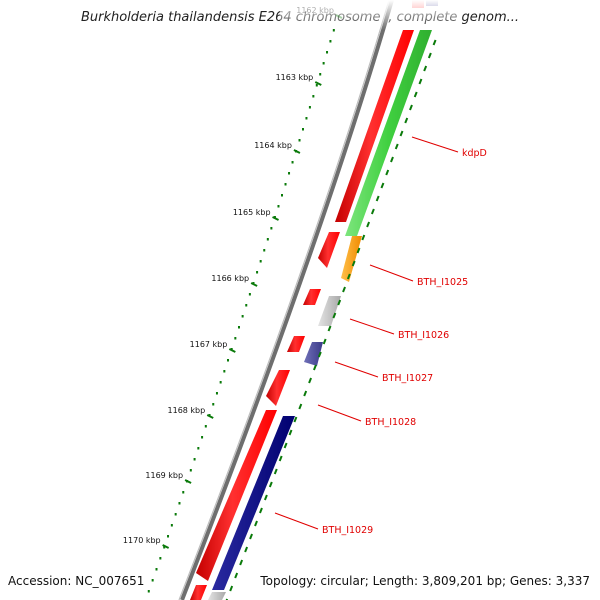 This screenshot has width=600, height=600. I want to click on accession-text: Accession: NC_007651, so click(76, 581).